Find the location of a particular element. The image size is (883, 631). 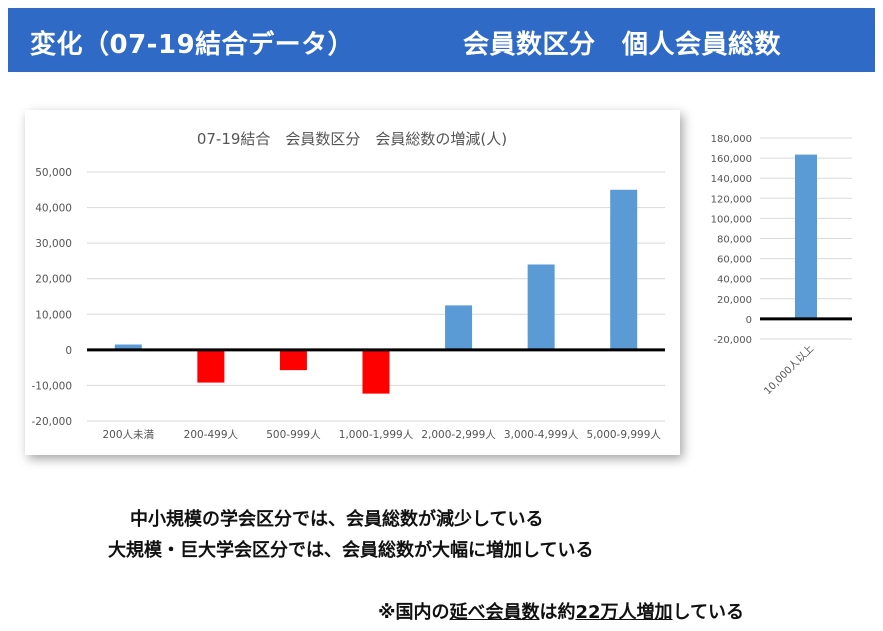

x-tick-label: 2,000-2,999人 is located at coordinates (458, 435).